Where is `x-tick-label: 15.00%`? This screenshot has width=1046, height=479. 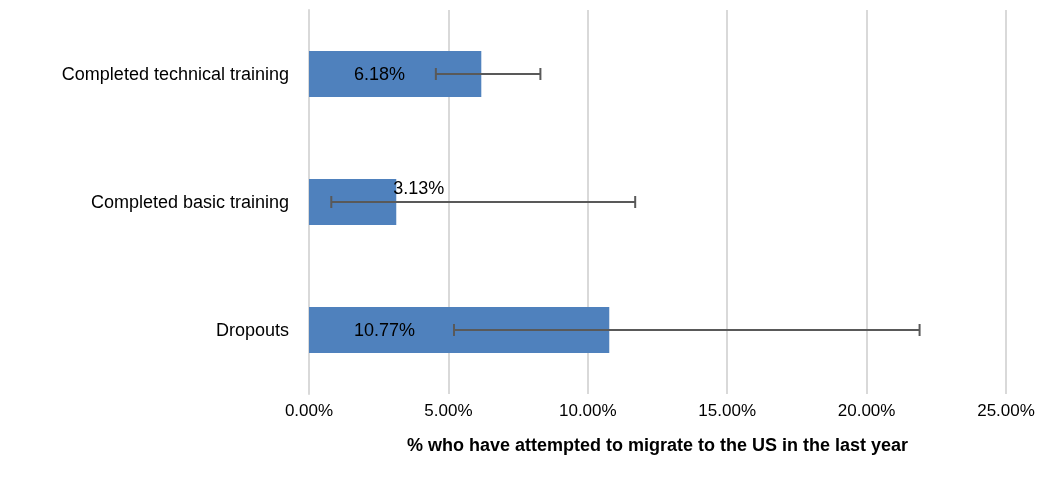 x-tick-label: 15.00% is located at coordinates (727, 410).